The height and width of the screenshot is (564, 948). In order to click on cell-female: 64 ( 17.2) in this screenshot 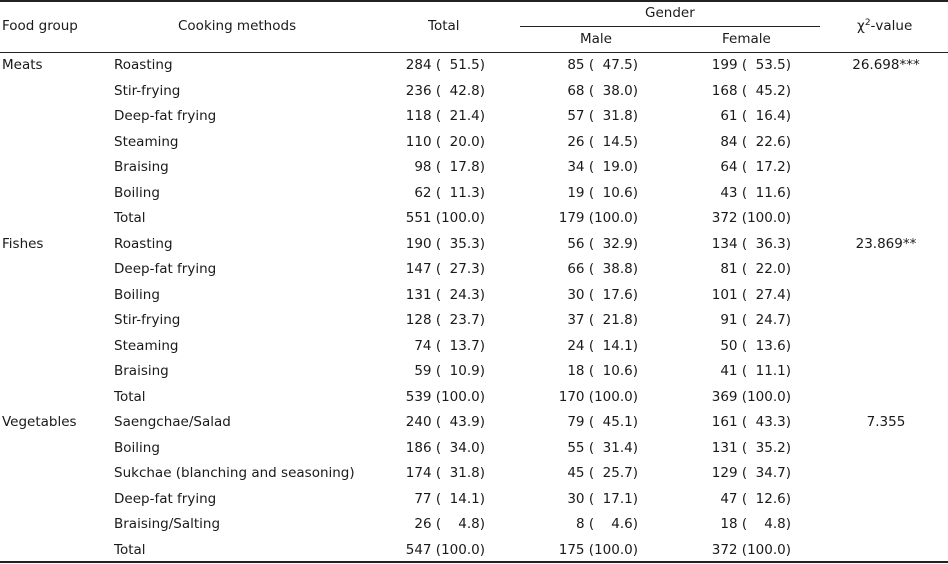, I will do `click(755, 167)`.